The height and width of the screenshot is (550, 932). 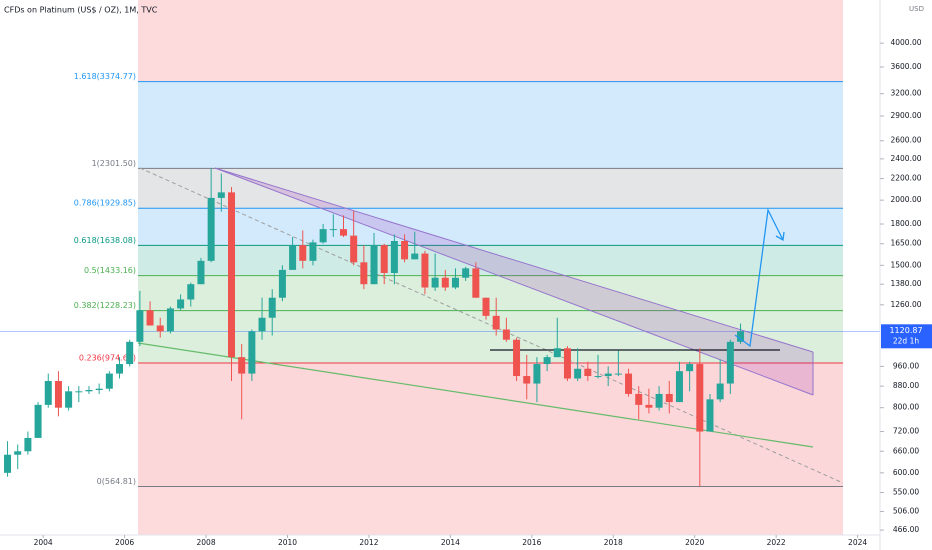 I want to click on y-tick-label: 1650.00, so click(x=905, y=243).